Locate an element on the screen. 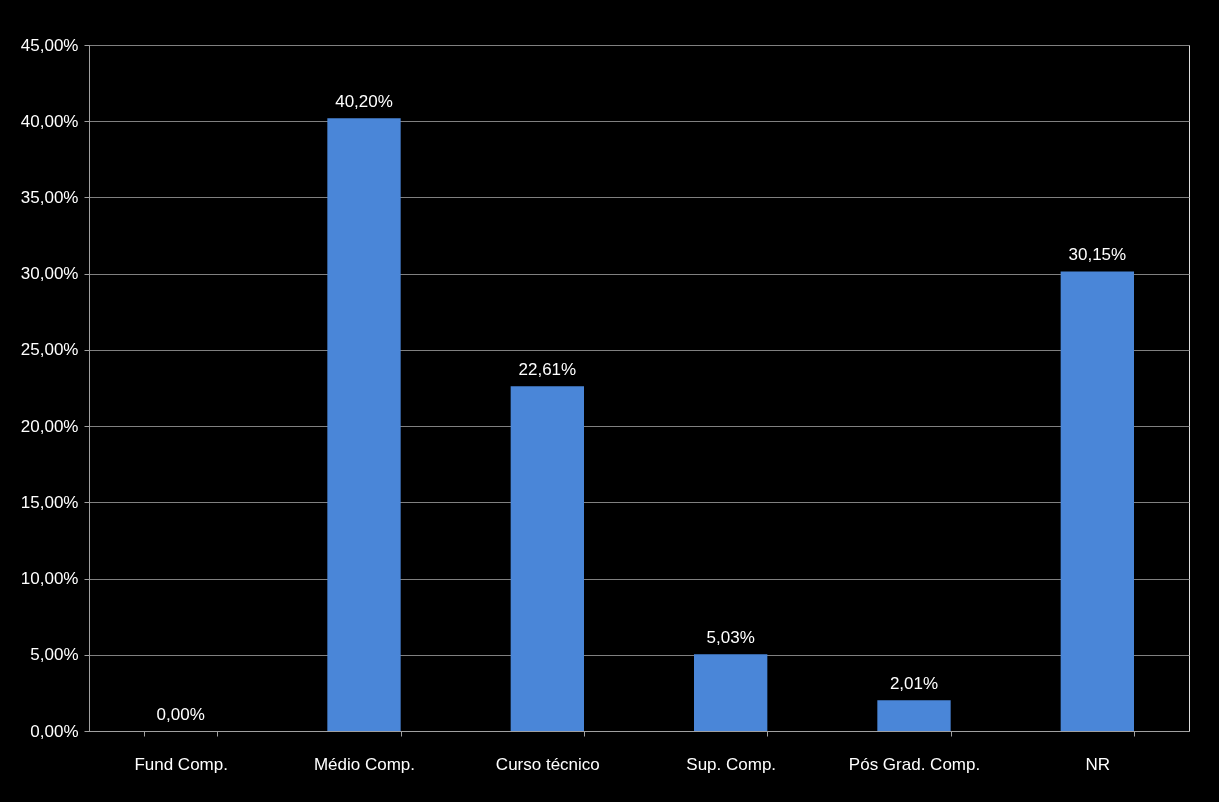 This screenshot has width=1219, height=802. y-tick-label: 20,00% is located at coordinates (49, 426).